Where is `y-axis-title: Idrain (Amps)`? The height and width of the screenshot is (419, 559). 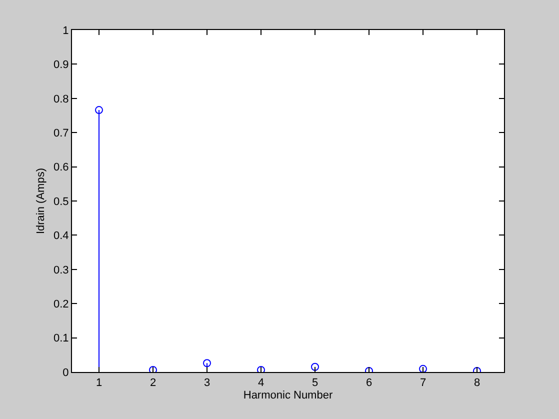 y-axis-title: Idrain (Amps) is located at coordinates (41, 201).